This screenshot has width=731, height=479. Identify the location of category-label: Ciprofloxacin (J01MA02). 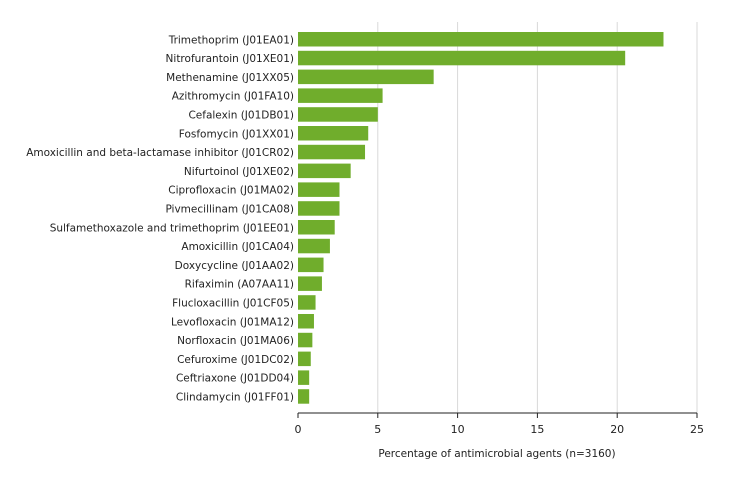
(231, 191).